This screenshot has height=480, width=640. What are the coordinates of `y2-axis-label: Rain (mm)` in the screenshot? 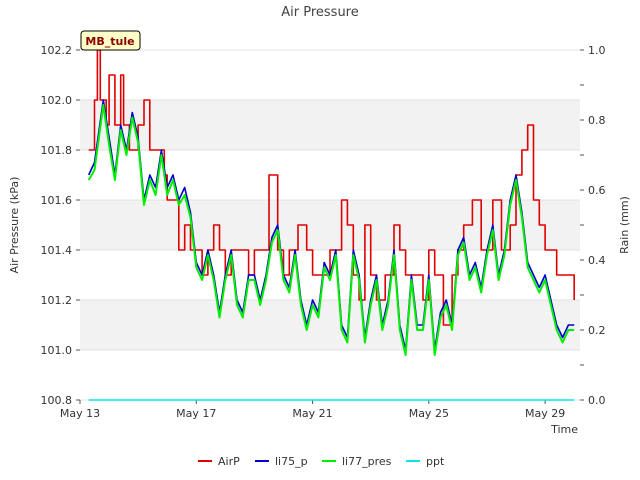 It's located at (624, 225).